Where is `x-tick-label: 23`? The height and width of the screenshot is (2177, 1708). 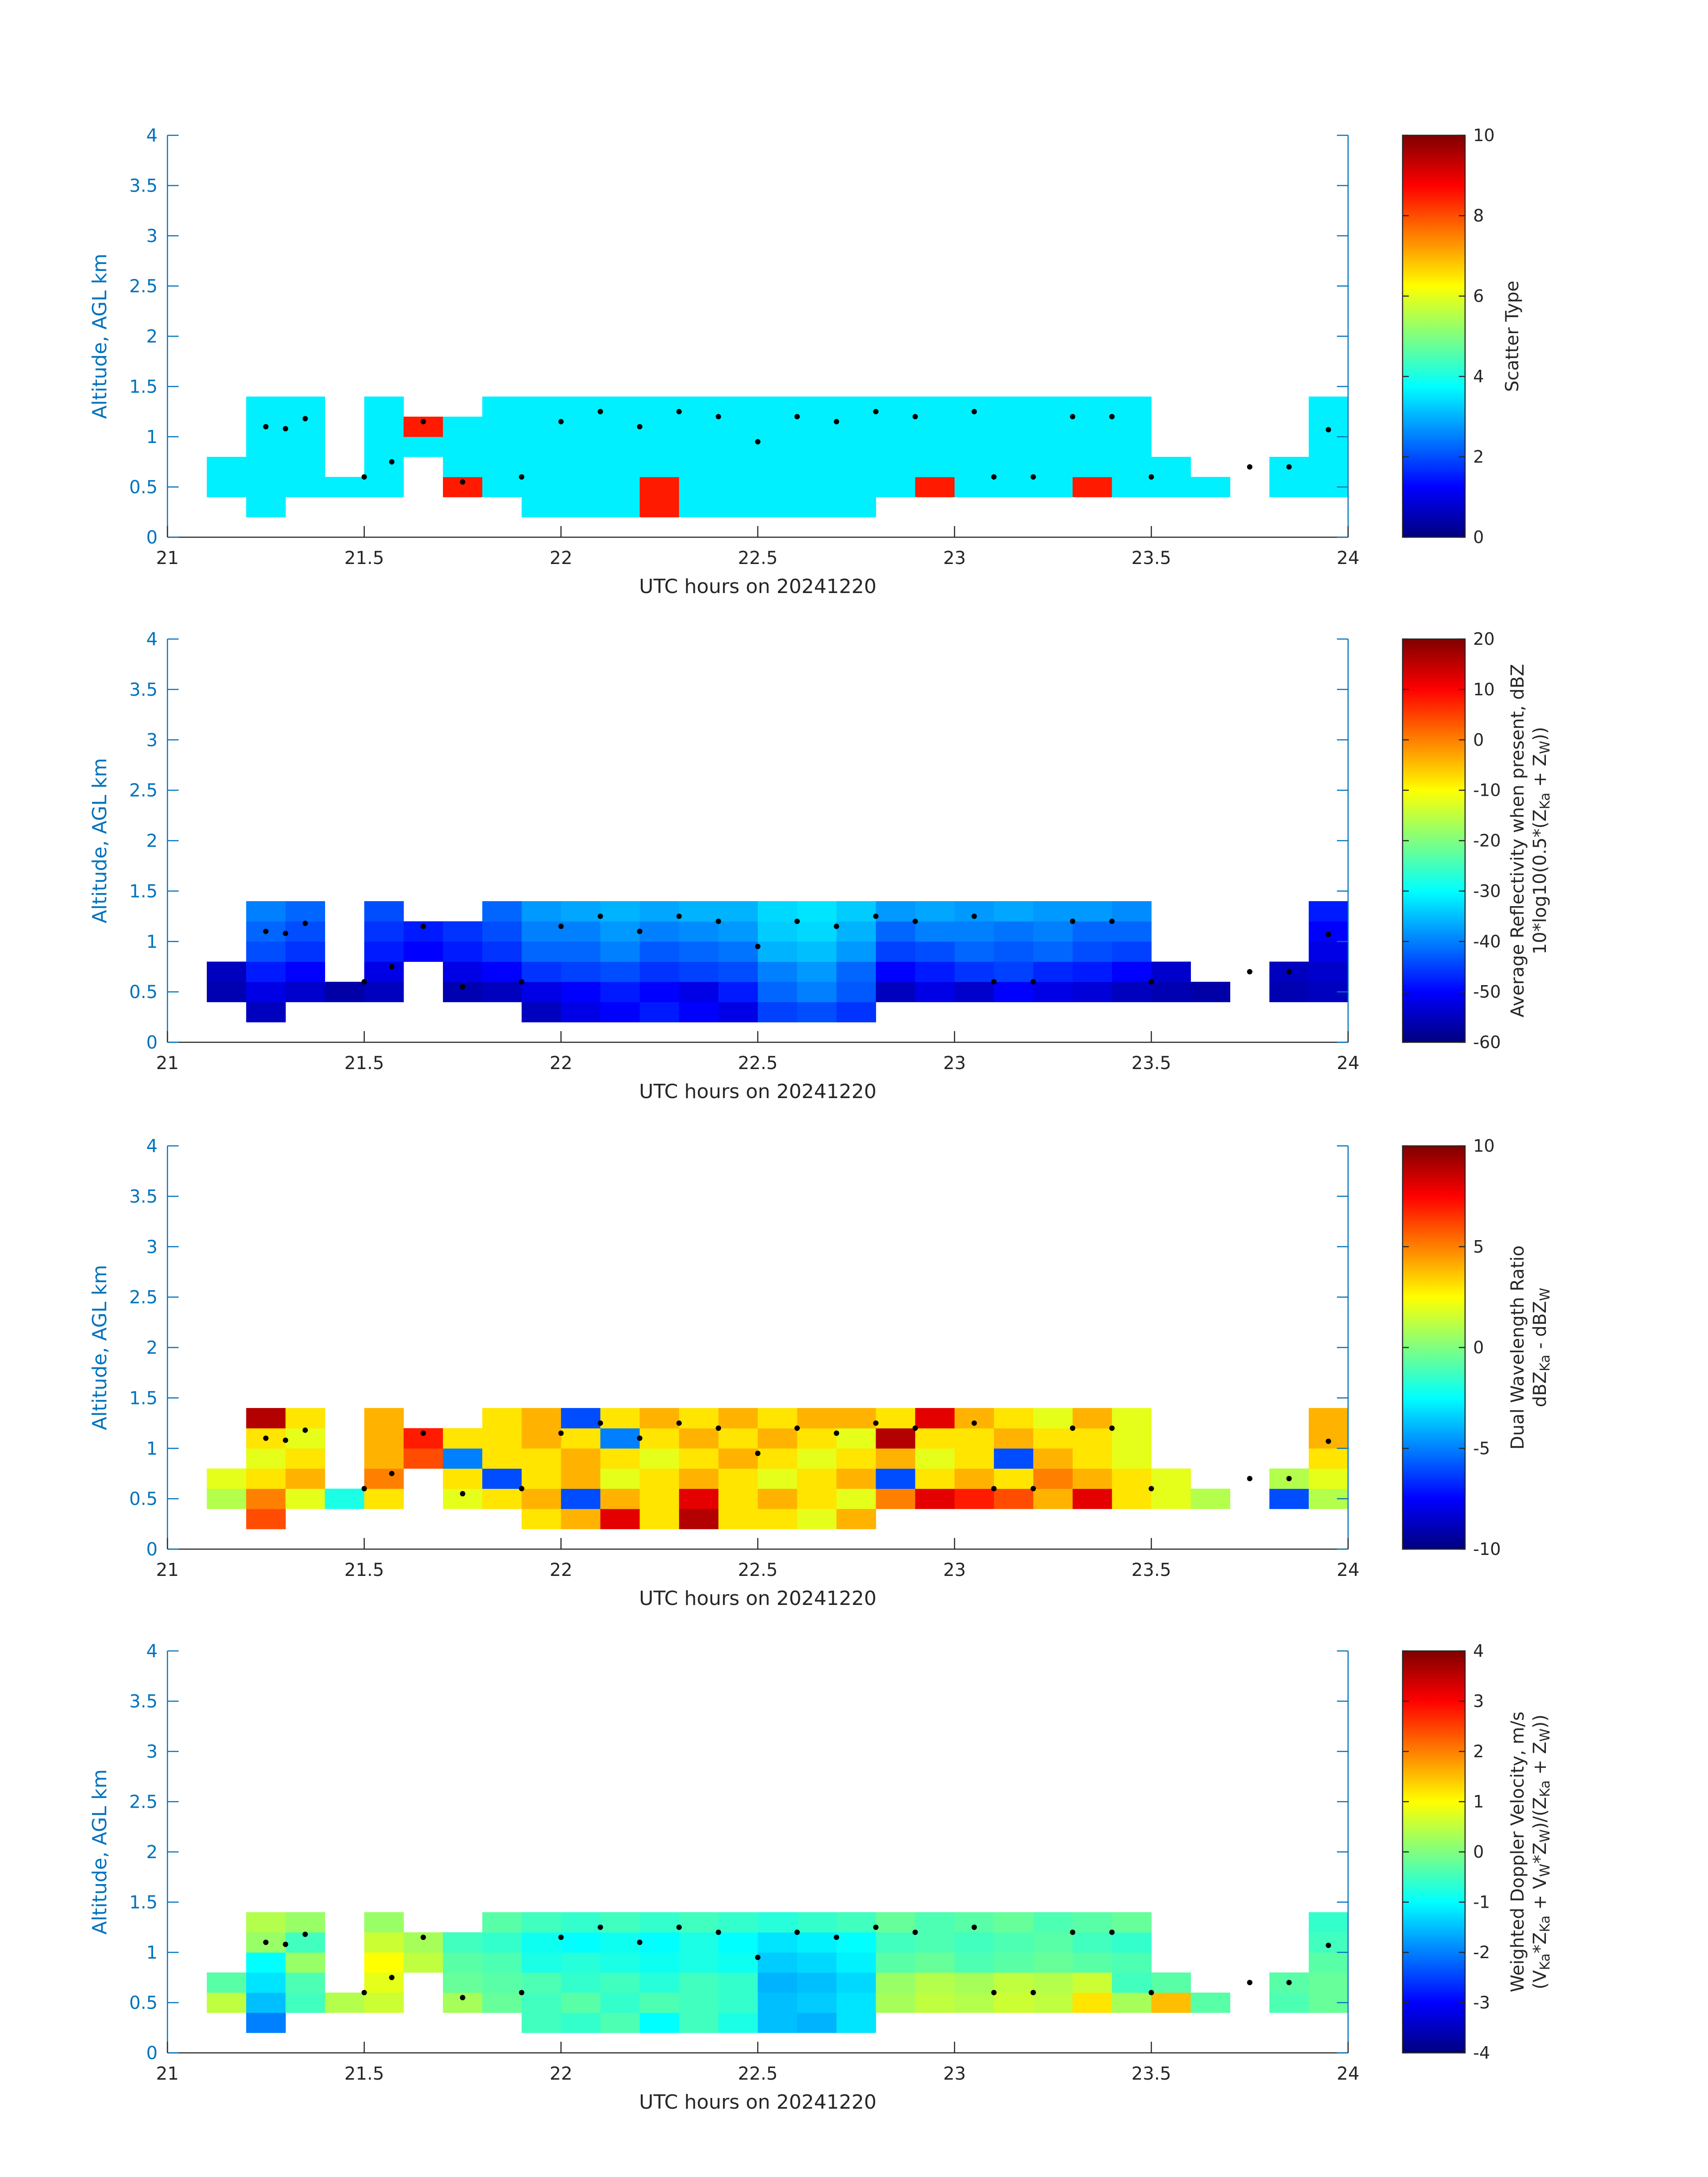 x-tick-label: 23 is located at coordinates (954, 1063).